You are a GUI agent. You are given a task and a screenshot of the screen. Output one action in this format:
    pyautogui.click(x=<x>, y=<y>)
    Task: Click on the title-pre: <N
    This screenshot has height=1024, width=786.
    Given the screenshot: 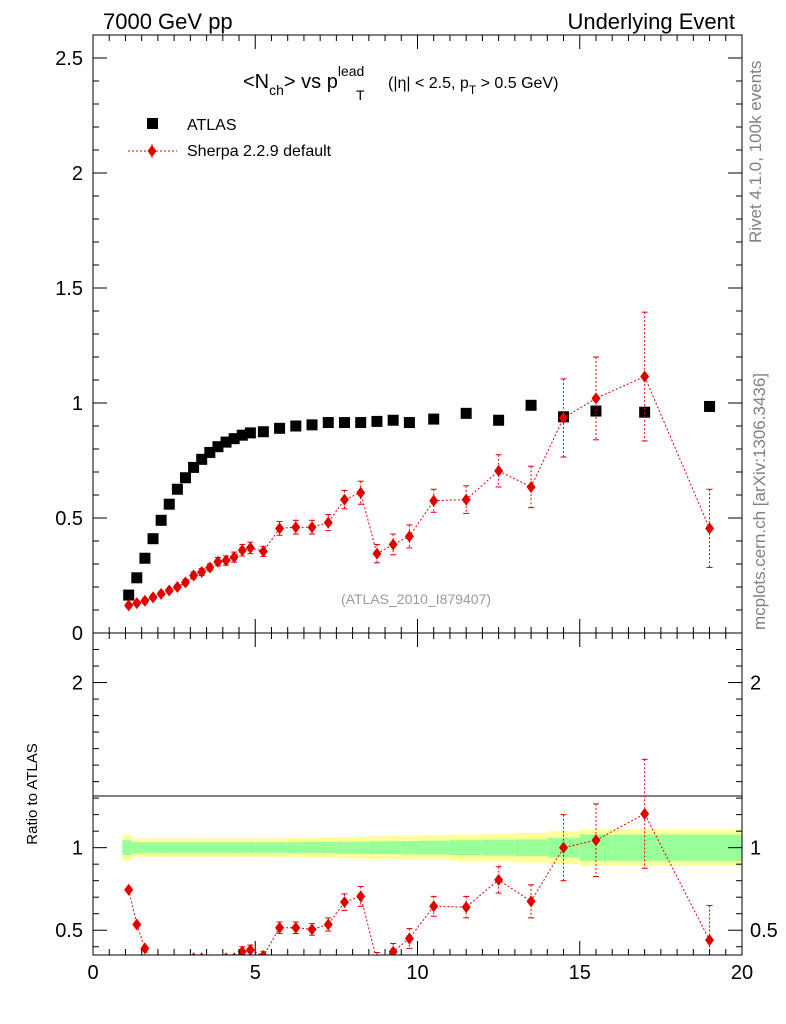 What is the action you would take?
    pyautogui.click(x=256, y=82)
    